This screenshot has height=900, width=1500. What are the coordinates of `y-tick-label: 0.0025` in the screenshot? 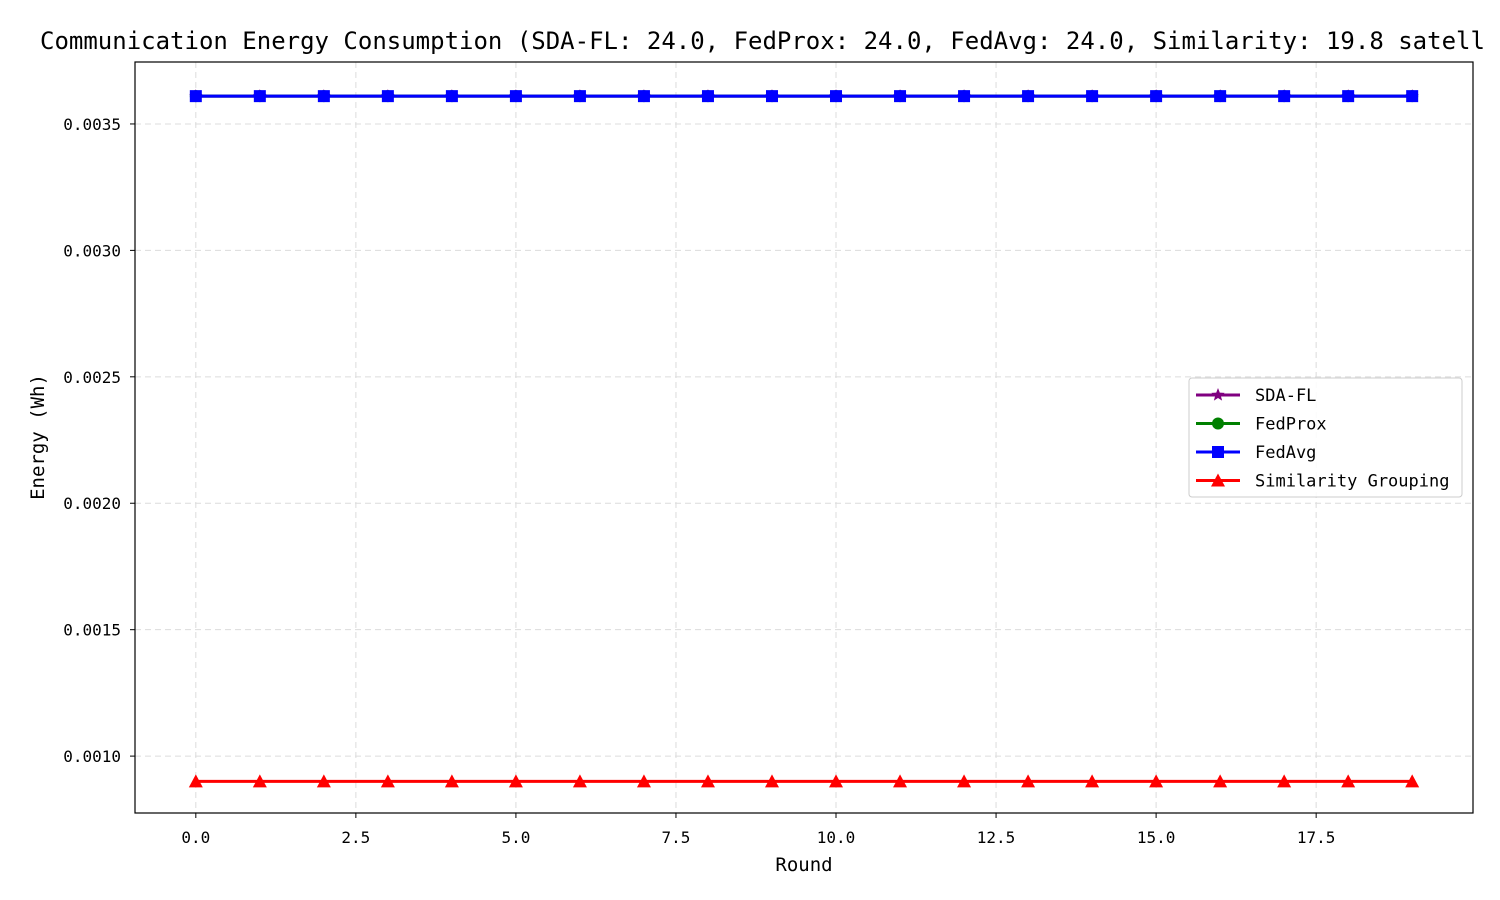 It's located at (92, 377).